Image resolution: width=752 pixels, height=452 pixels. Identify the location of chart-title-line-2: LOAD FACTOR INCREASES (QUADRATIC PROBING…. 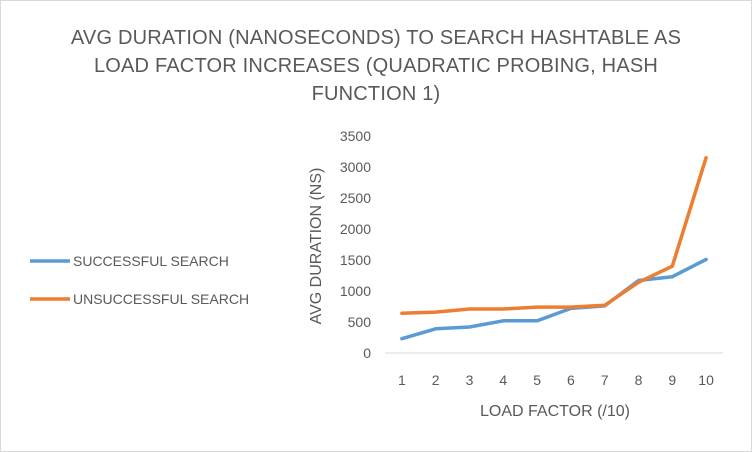
(376, 66).